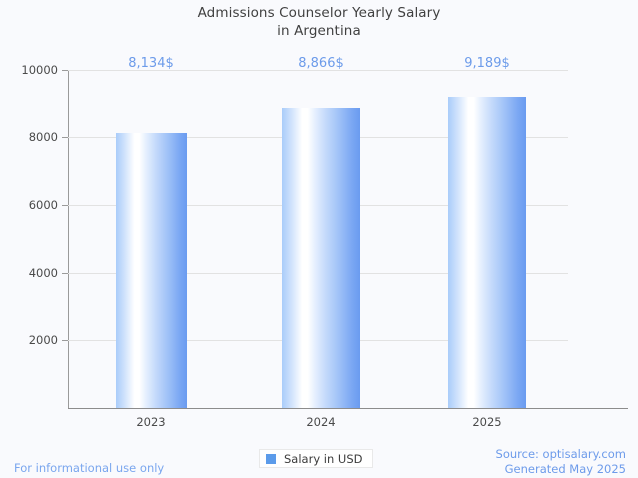 This screenshot has height=478, width=638. What do you see at coordinates (321, 63) in the screenshot?
I see `bar-label-2024: 8,866$` at bounding box center [321, 63].